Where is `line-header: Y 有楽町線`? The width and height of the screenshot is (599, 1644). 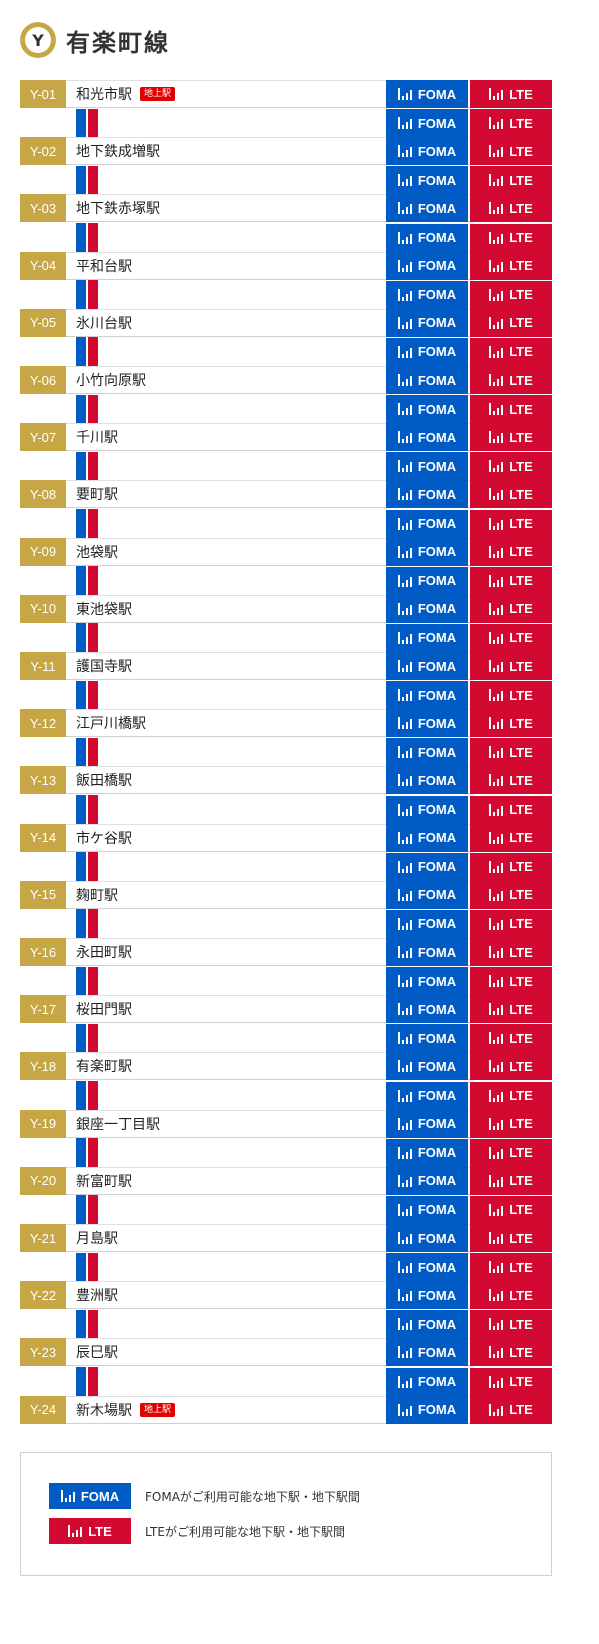
line-header: Y 有楽町線 is located at coordinates (95, 40).